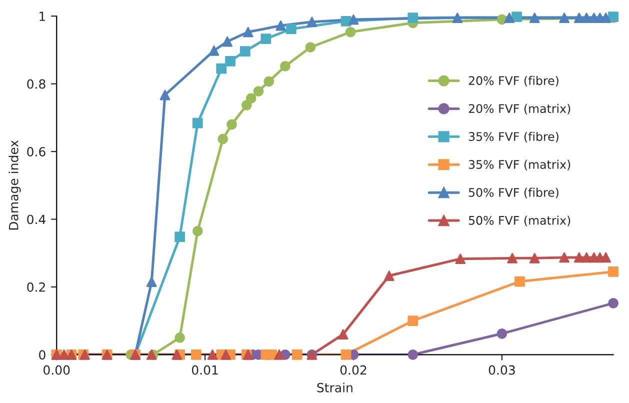  What do you see at coordinates (36, 287) in the screenshot?
I see `y-tick-label: 0.2` at bounding box center [36, 287].